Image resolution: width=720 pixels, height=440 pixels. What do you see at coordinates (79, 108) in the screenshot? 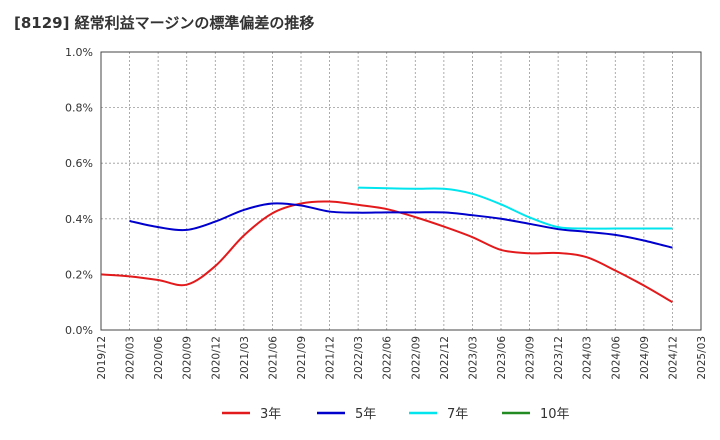
I see `y-tick-label: 0.8%` at bounding box center [79, 108].